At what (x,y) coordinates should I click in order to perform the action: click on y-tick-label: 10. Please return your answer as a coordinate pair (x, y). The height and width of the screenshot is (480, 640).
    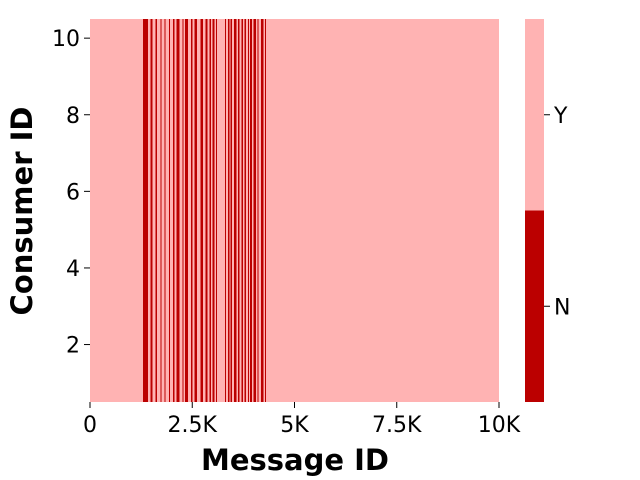
    Looking at the image, I should click on (66, 39).